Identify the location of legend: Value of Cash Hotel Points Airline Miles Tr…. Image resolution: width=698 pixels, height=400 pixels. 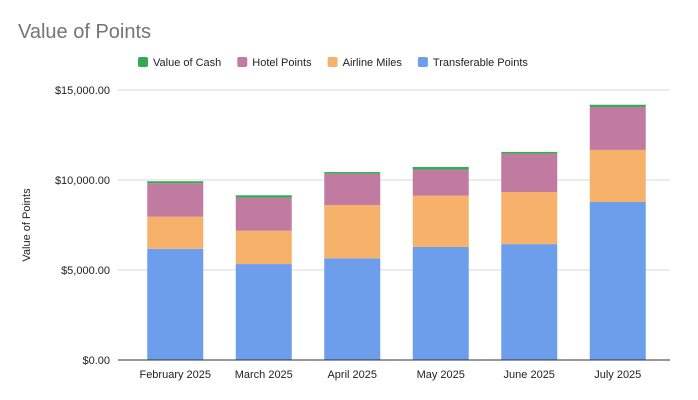
(333, 63).